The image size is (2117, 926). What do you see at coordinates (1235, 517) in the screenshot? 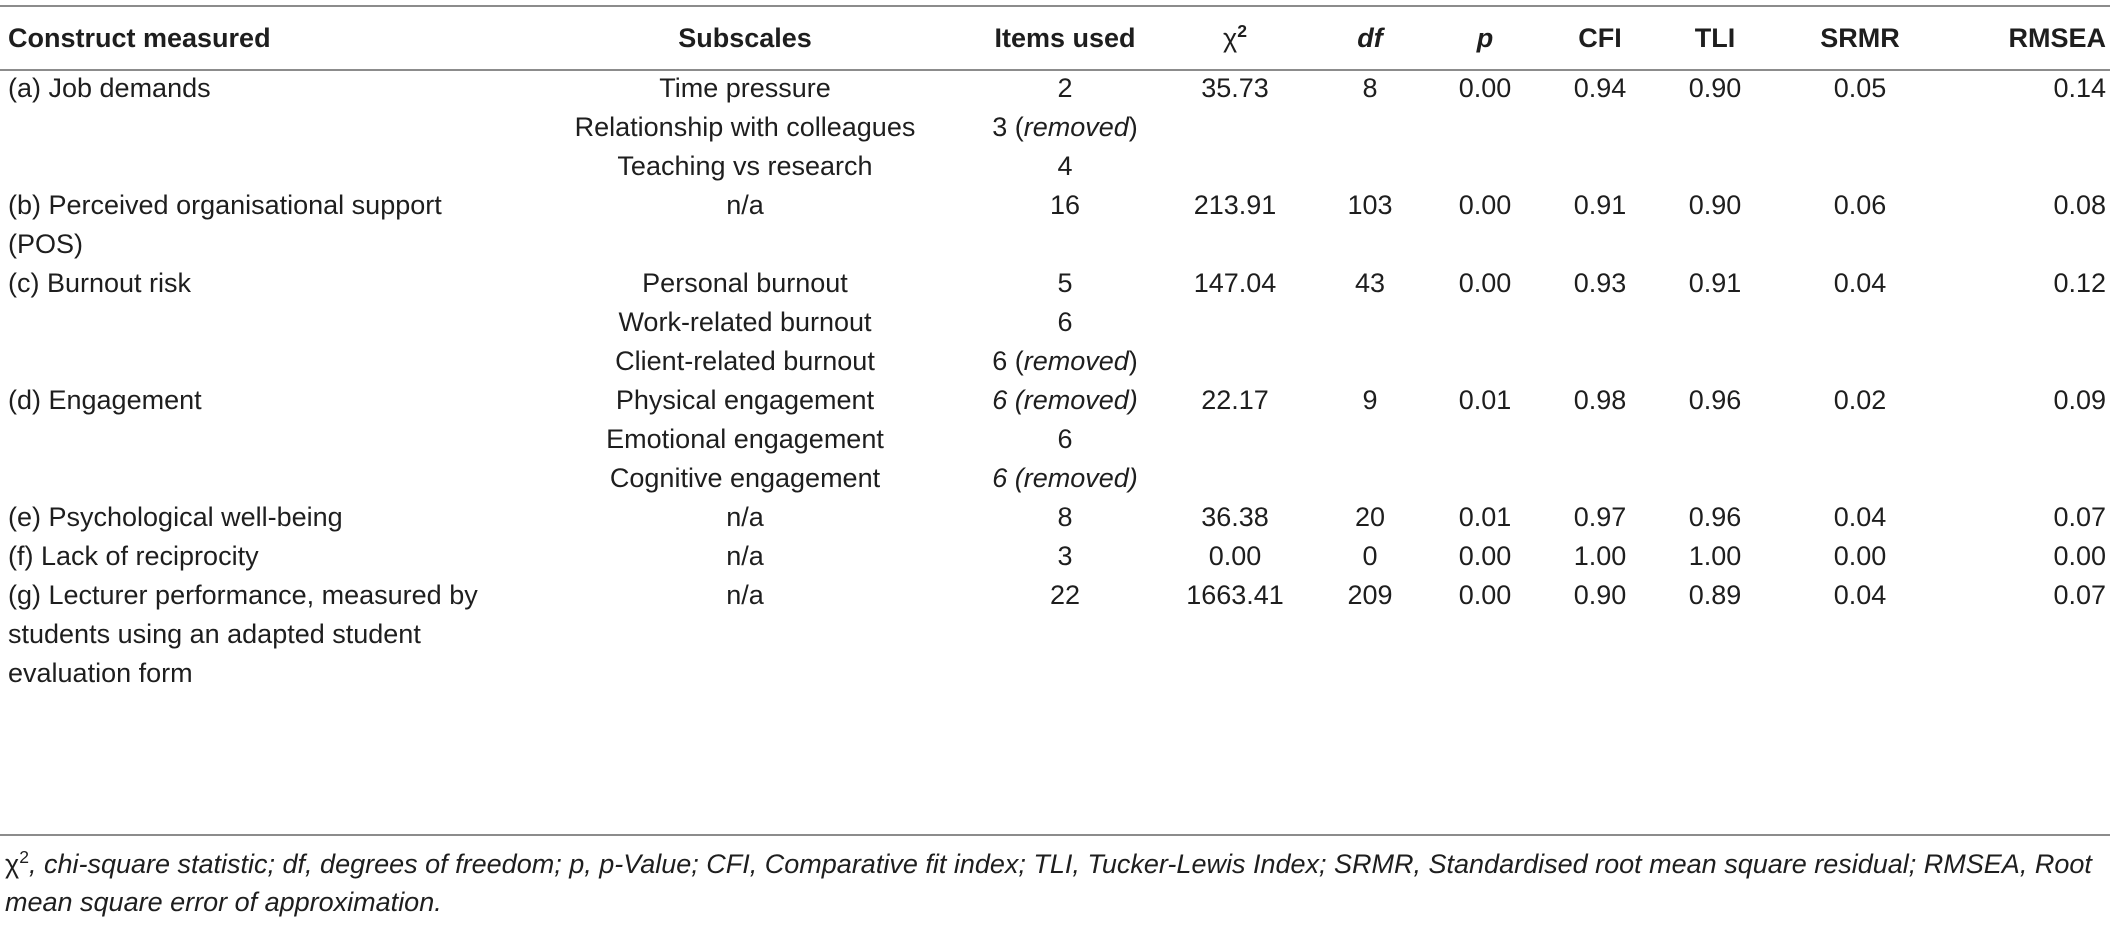
I see `cell-chi2: 36.38` at bounding box center [1235, 517].